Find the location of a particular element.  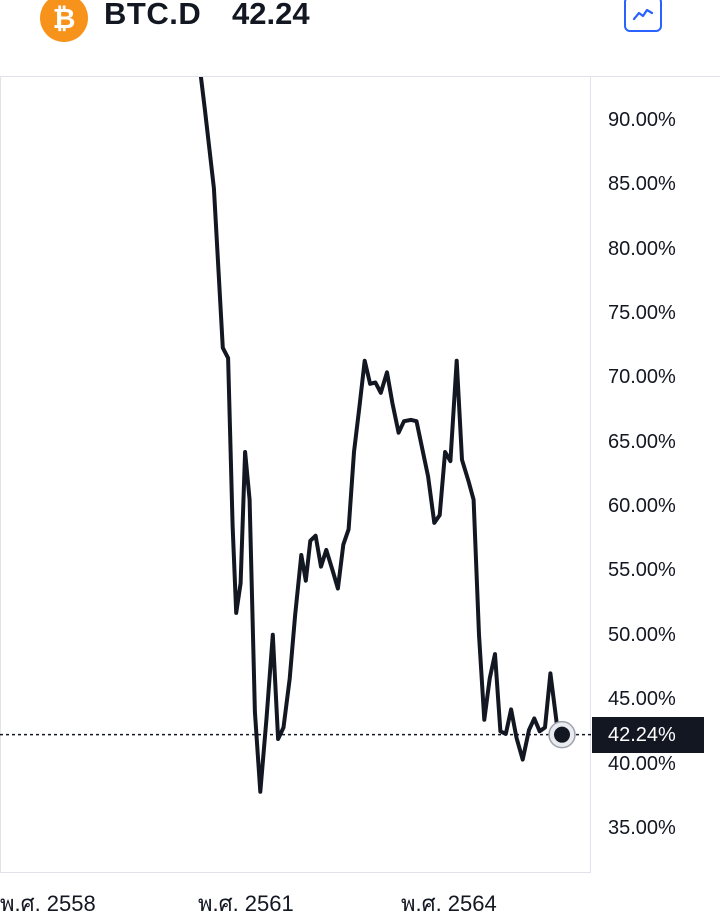

line-chart-icon is located at coordinates (643, 14).